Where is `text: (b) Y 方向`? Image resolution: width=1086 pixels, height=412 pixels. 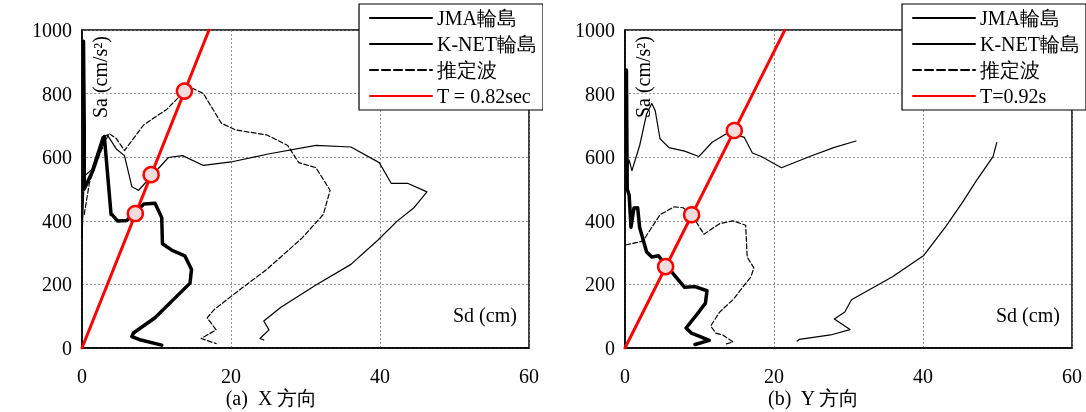
text: (b) Y 方向 is located at coordinates (814, 398).